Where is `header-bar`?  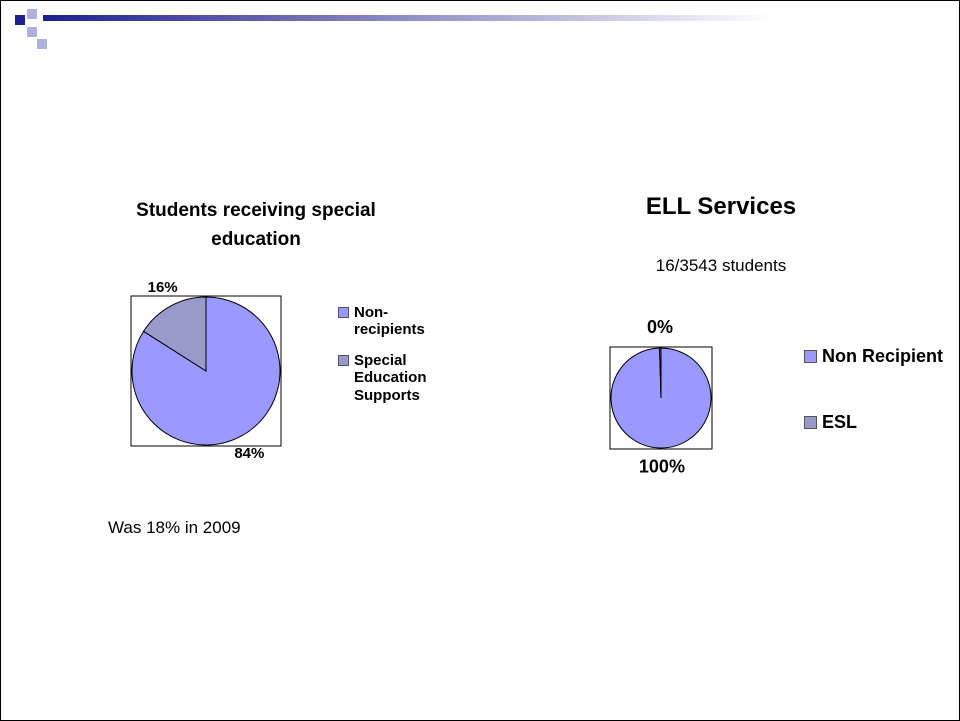
header-bar is located at coordinates (501, 18).